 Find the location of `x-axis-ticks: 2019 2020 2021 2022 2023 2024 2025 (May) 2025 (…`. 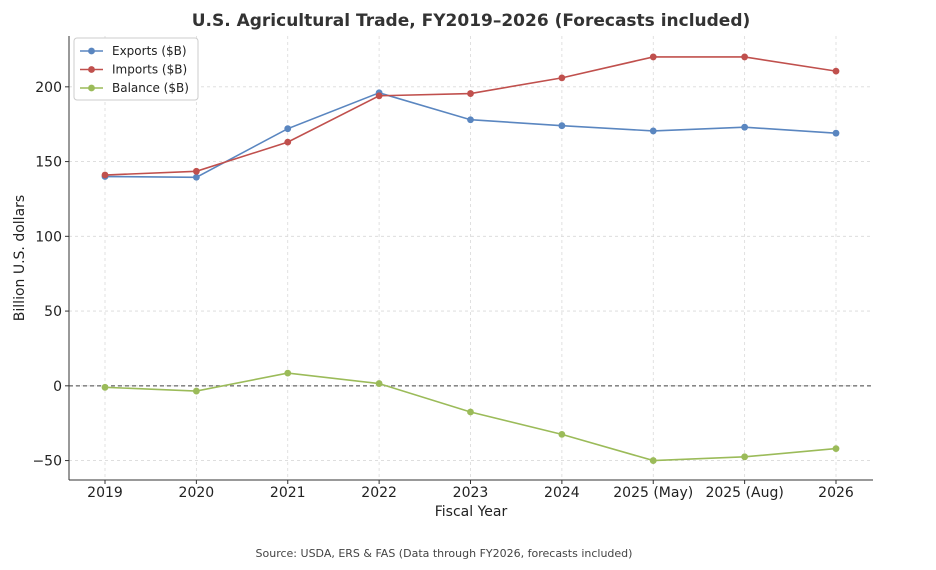

x-axis-ticks: 2019 2020 2021 2022 2023 2024 2025 (May) 2025 (… is located at coordinates (470, 490).